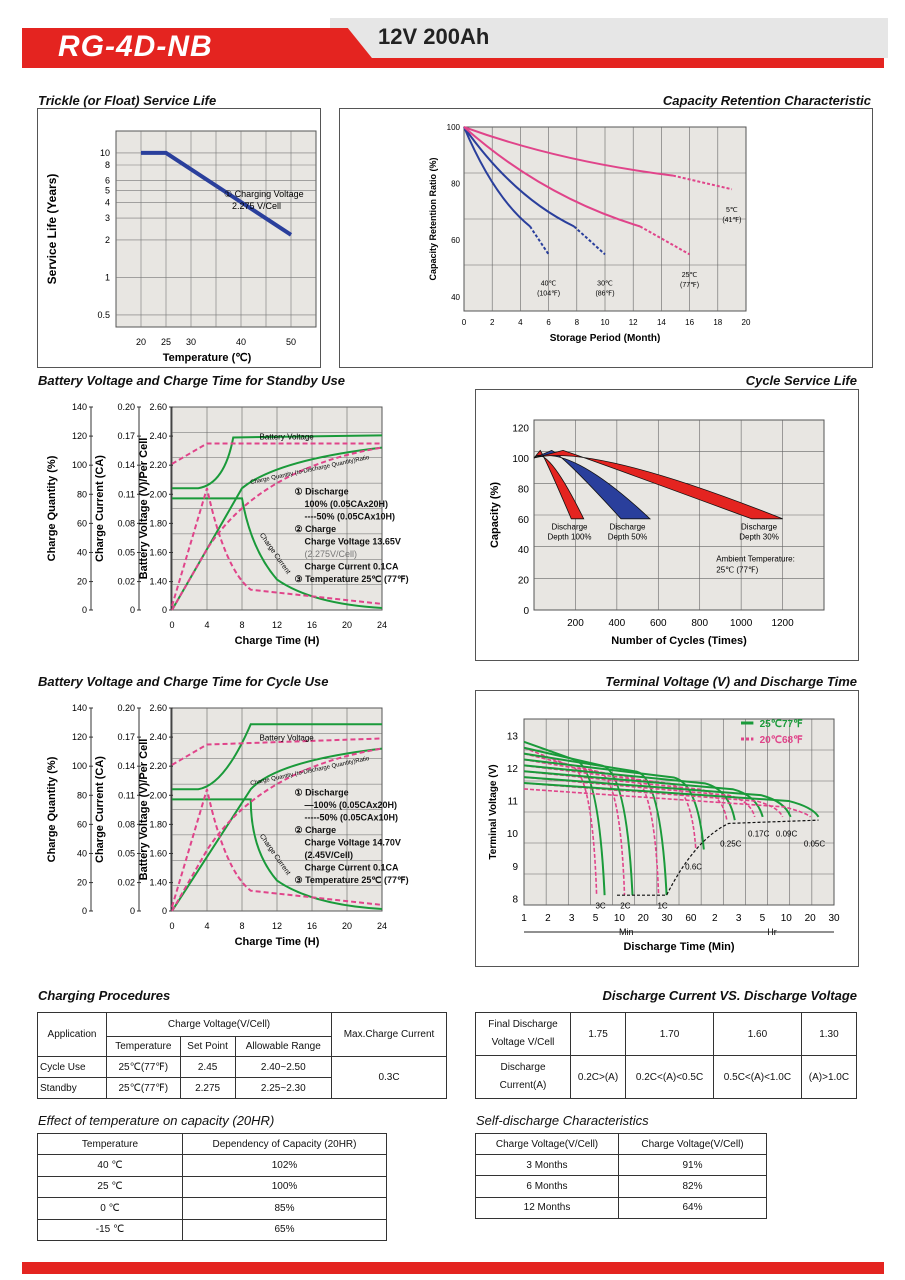 The width and height of the screenshot is (905, 1280). I want to click on x-axis-label: Storage Period (Month), so click(605, 338).